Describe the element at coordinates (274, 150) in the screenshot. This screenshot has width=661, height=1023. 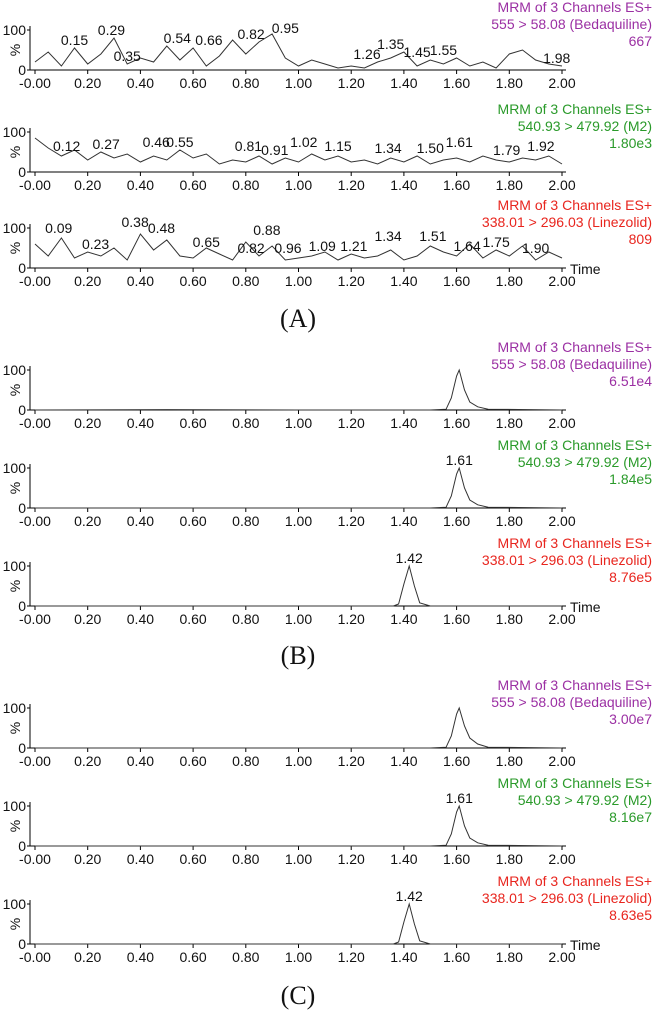
I see `peak-label: 0.91` at that location.